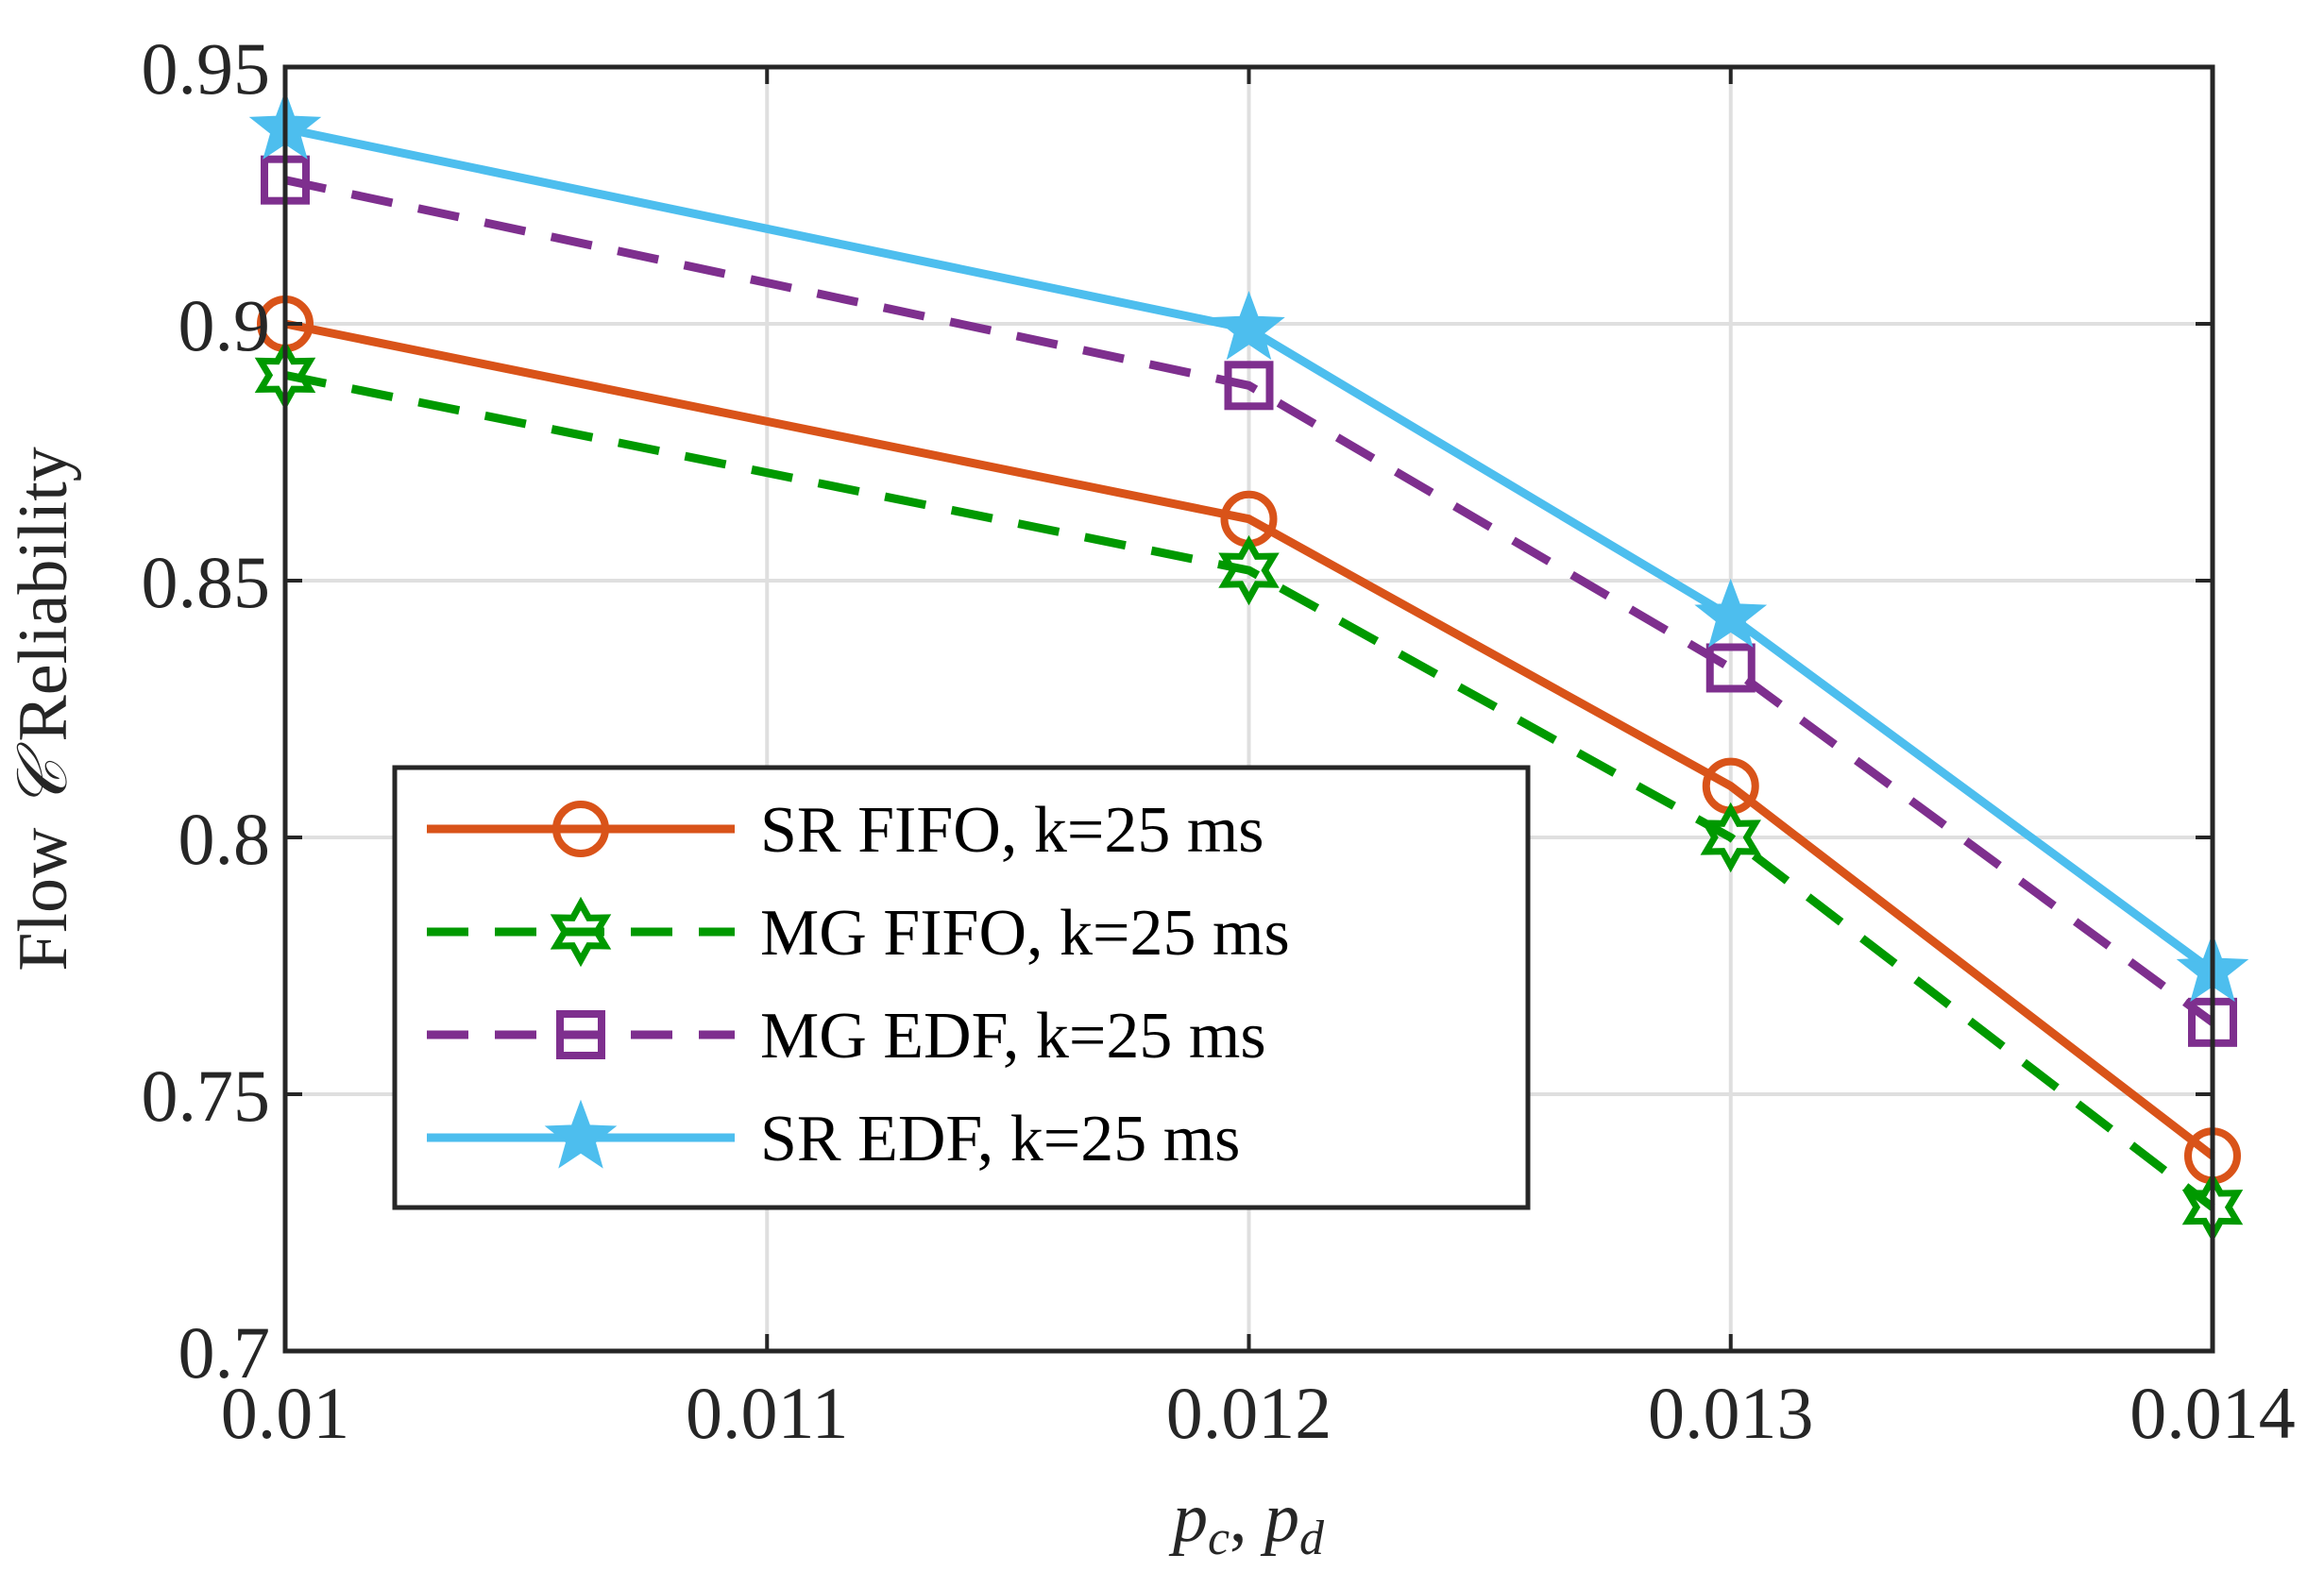 This screenshot has height=1588, width=2324. Describe the element at coordinates (581, 1134) in the screenshot. I see `legend-marker-star` at that location.